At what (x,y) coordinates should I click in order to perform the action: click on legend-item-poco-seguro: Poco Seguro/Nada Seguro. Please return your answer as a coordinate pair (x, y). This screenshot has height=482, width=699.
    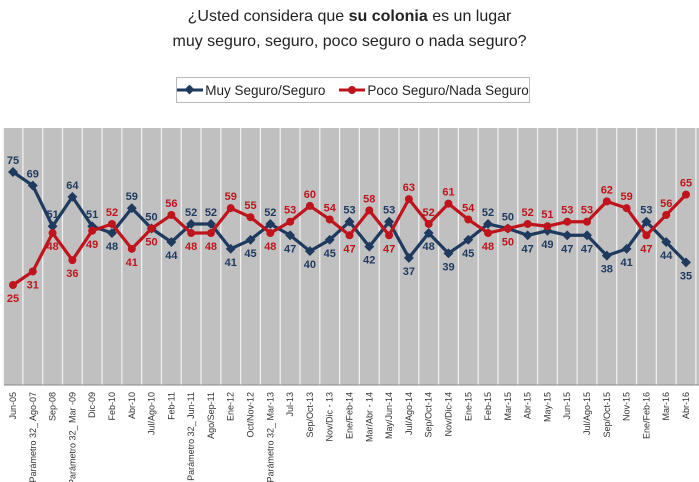
    Looking at the image, I should click on (434, 90).